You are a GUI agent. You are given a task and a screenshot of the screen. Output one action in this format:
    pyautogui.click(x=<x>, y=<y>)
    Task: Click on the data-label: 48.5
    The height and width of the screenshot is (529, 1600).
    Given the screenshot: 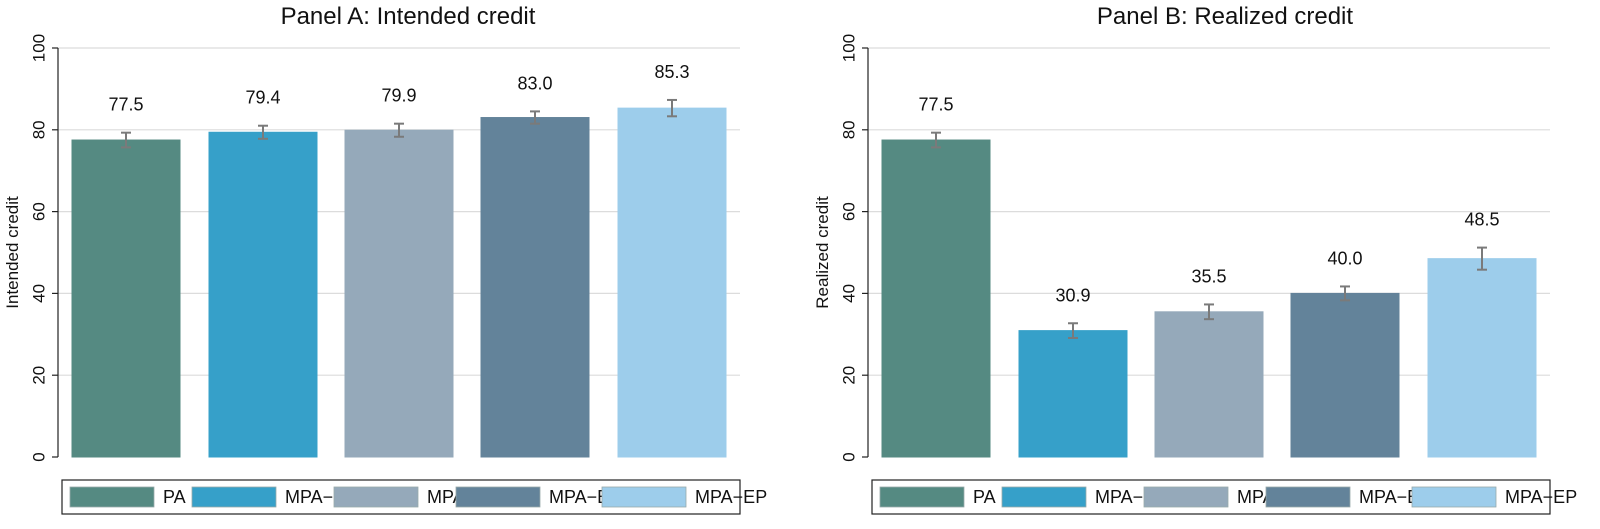 What is the action you would take?
    pyautogui.click(x=1481, y=220)
    